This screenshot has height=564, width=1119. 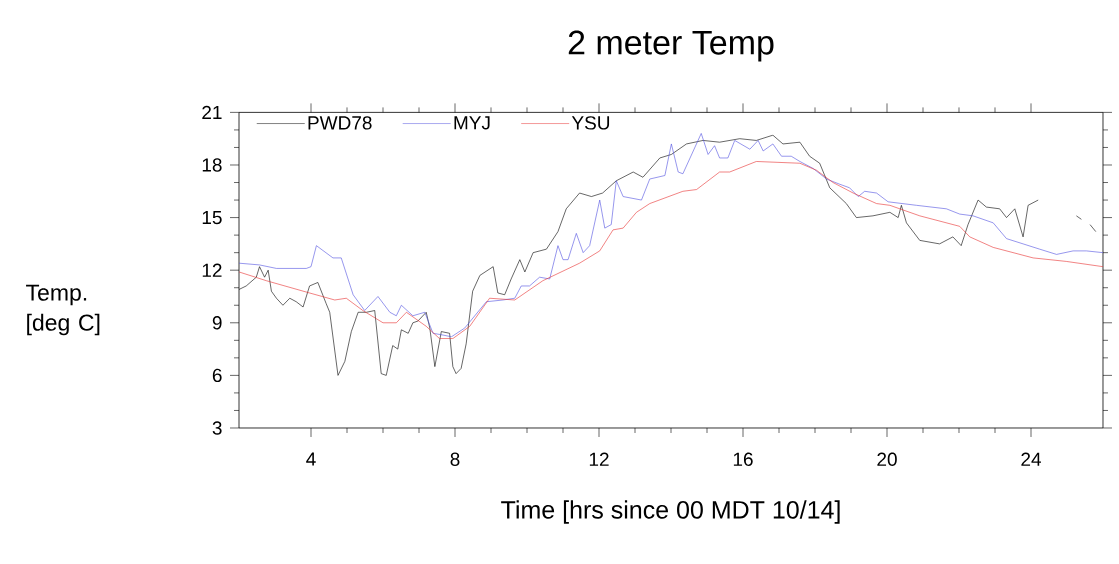 What do you see at coordinates (63, 310) in the screenshot?
I see `y-axis-title: Temp. [deg C]` at bounding box center [63, 310].